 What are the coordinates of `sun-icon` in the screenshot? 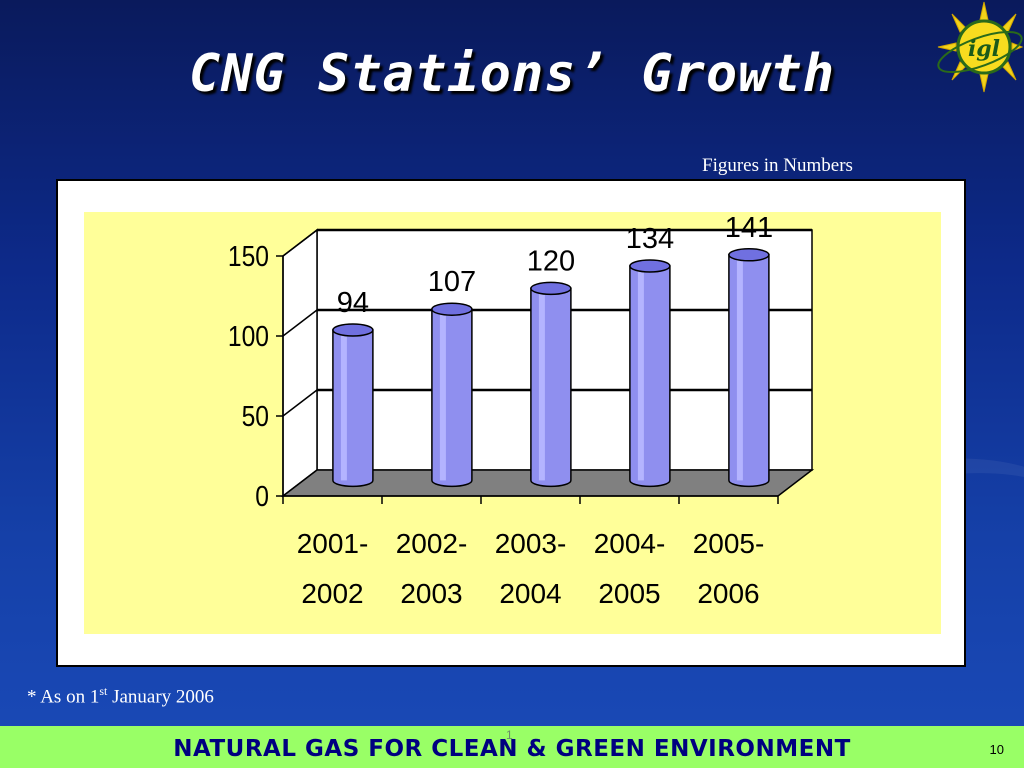 It's located at (980, 47).